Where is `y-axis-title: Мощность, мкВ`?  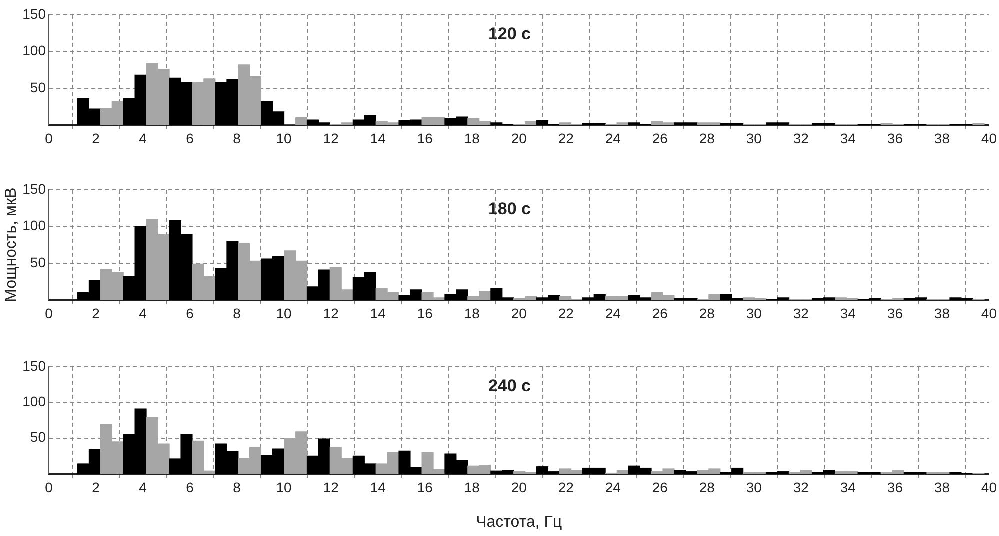 y-axis-title: Мощность, мкВ is located at coordinates (11, 245).